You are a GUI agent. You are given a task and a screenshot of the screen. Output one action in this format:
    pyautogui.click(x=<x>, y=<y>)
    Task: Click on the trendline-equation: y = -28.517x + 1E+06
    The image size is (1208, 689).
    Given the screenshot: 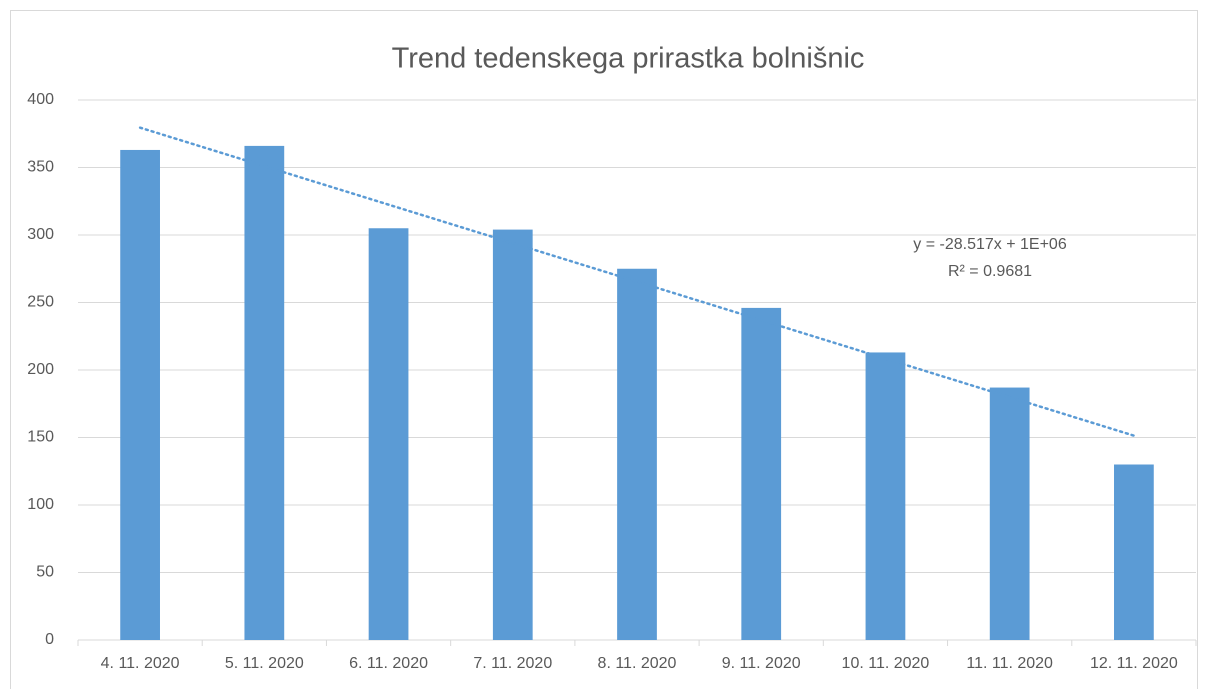 What is the action you would take?
    pyautogui.click(x=990, y=244)
    